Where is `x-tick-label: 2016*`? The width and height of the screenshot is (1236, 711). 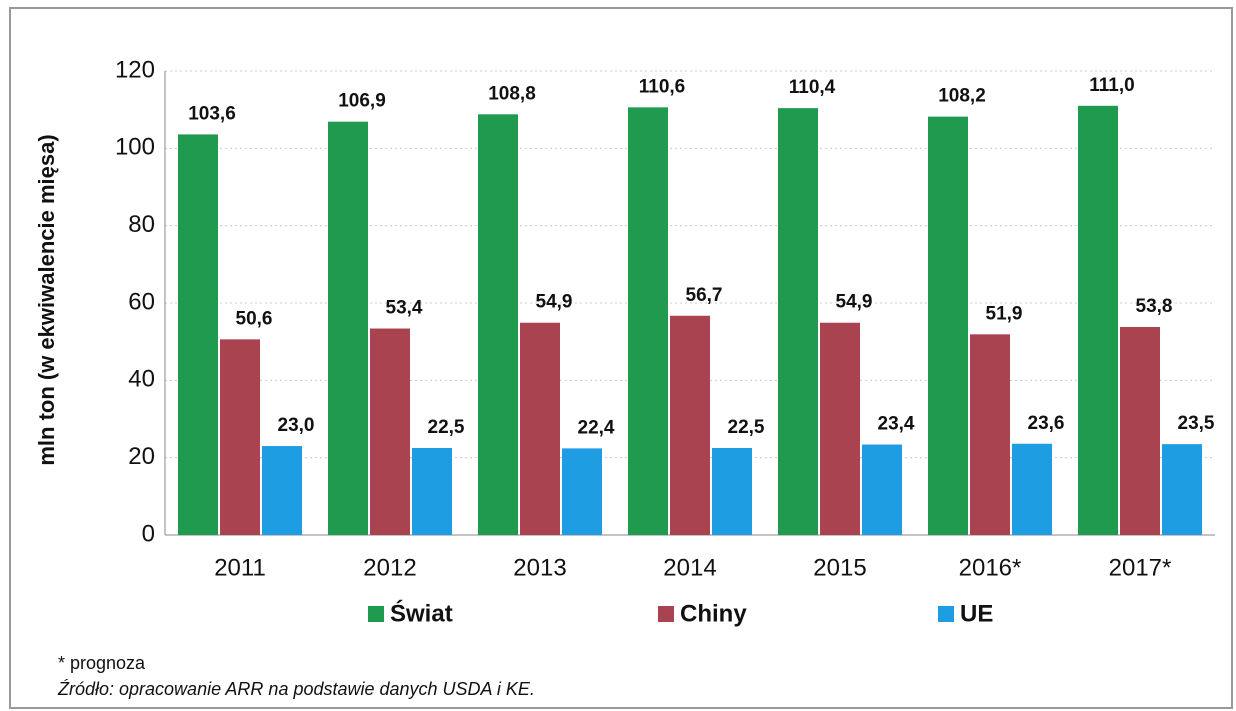 x-tick-label: 2016* is located at coordinates (990, 567).